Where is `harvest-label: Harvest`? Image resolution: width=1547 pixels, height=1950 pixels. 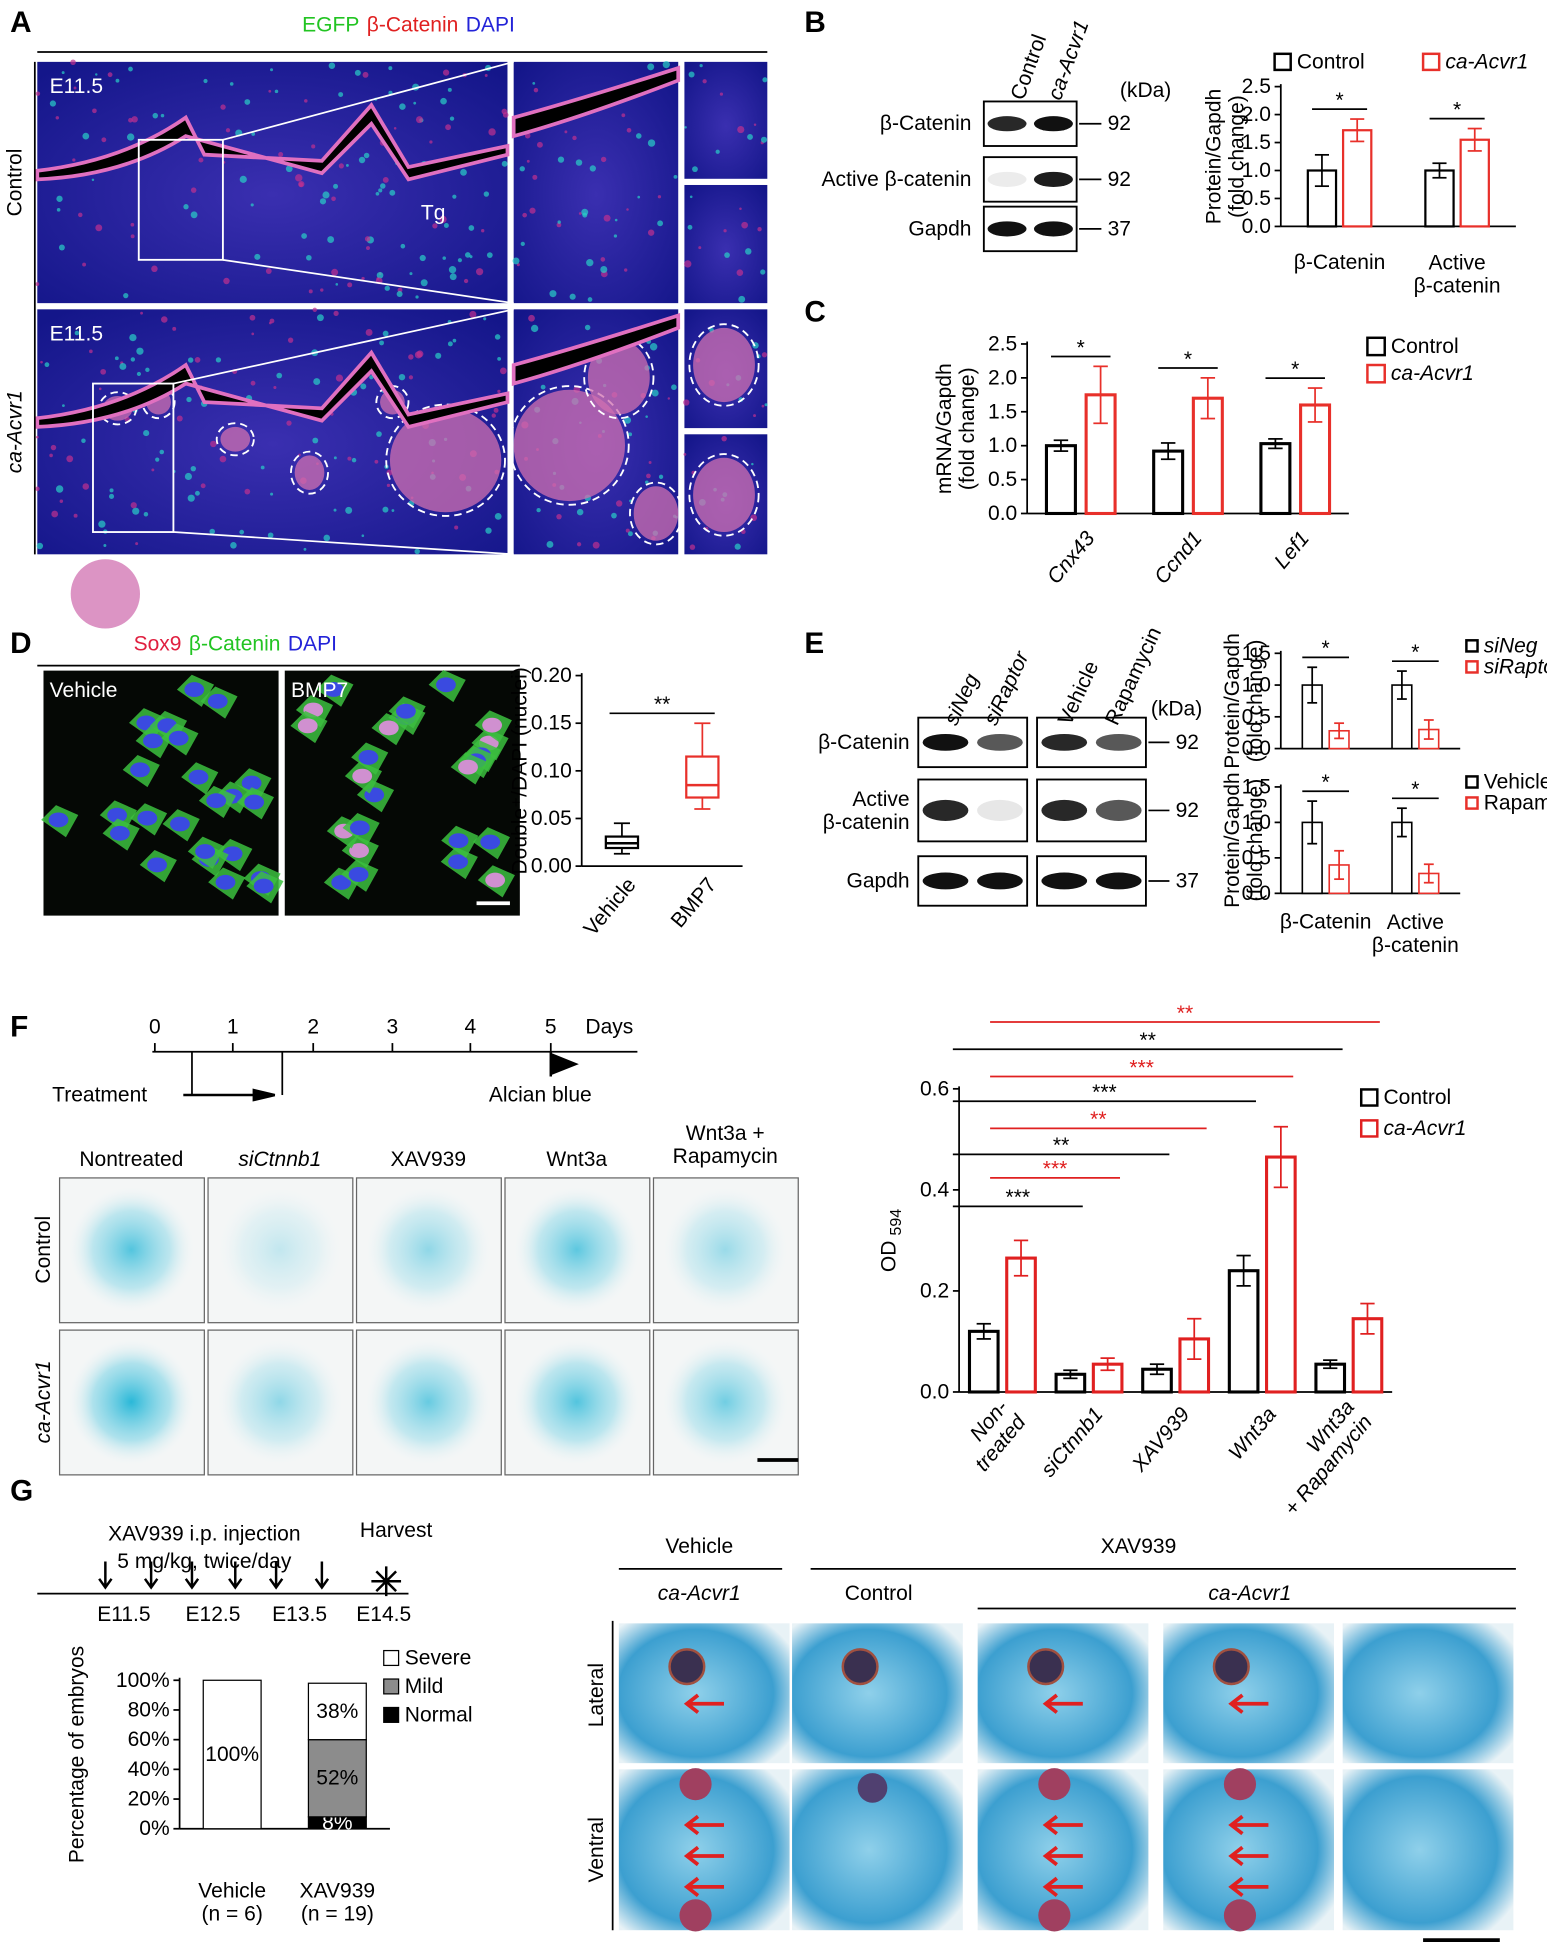
harvest-label: Harvest is located at coordinates (396, 1530).